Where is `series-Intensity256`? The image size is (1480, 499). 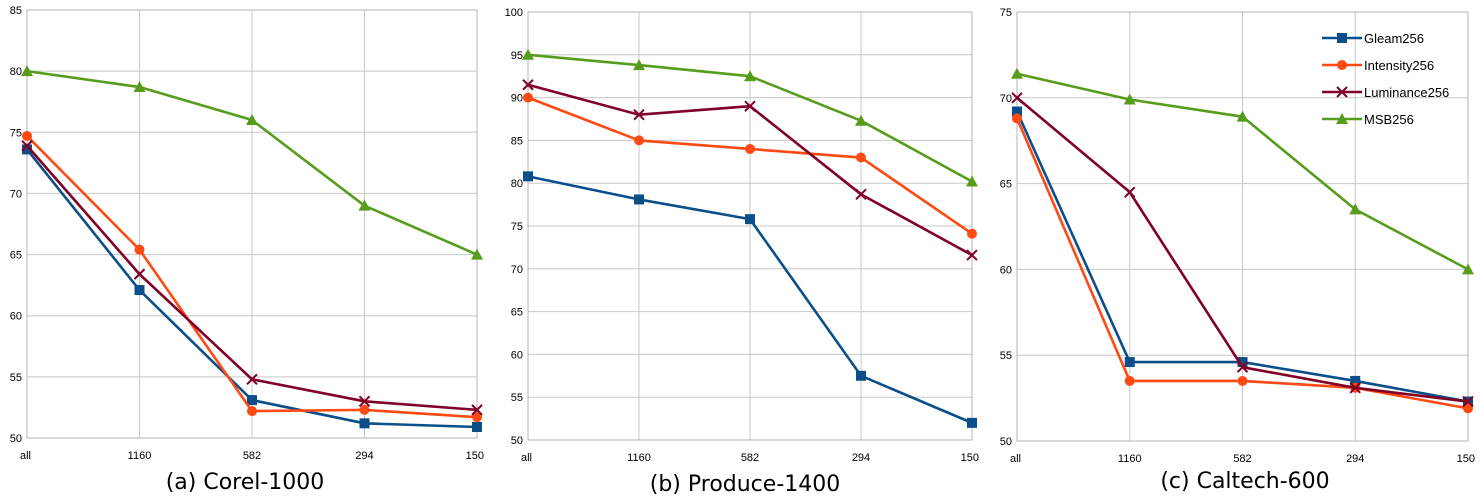 series-Intensity256 is located at coordinates (750, 165).